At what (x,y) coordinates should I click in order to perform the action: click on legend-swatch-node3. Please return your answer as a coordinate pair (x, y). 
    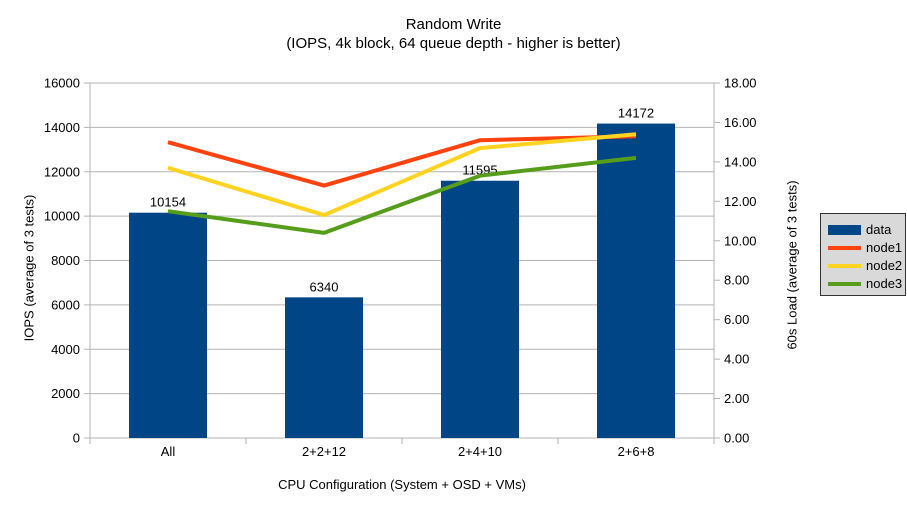
    Looking at the image, I should click on (844, 283).